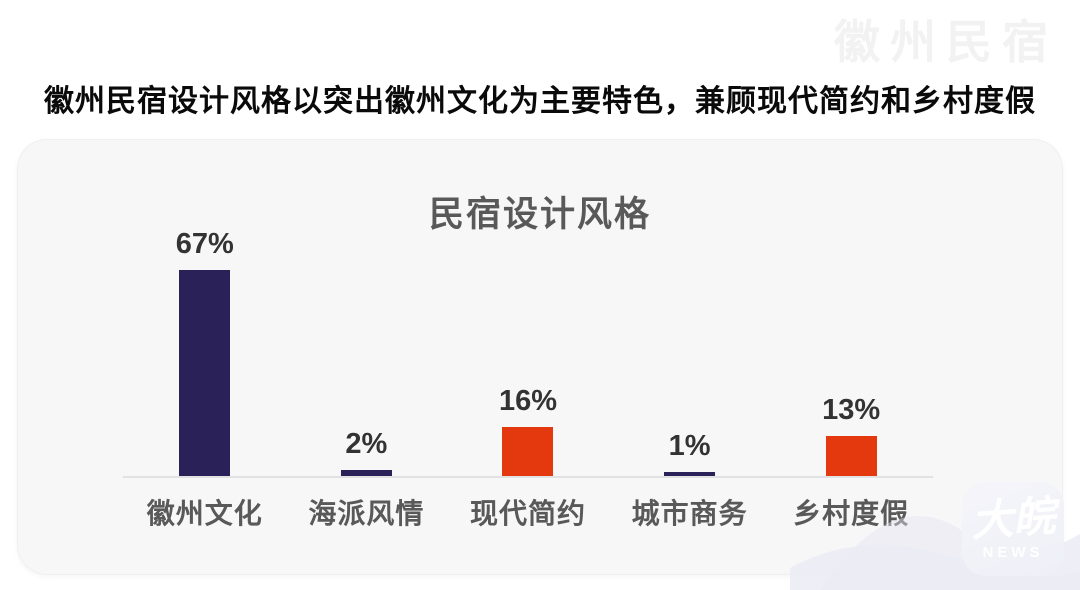 The width and height of the screenshot is (1080, 590). I want to click on brand-watermark-text: 徽州民宿, so click(946, 42).